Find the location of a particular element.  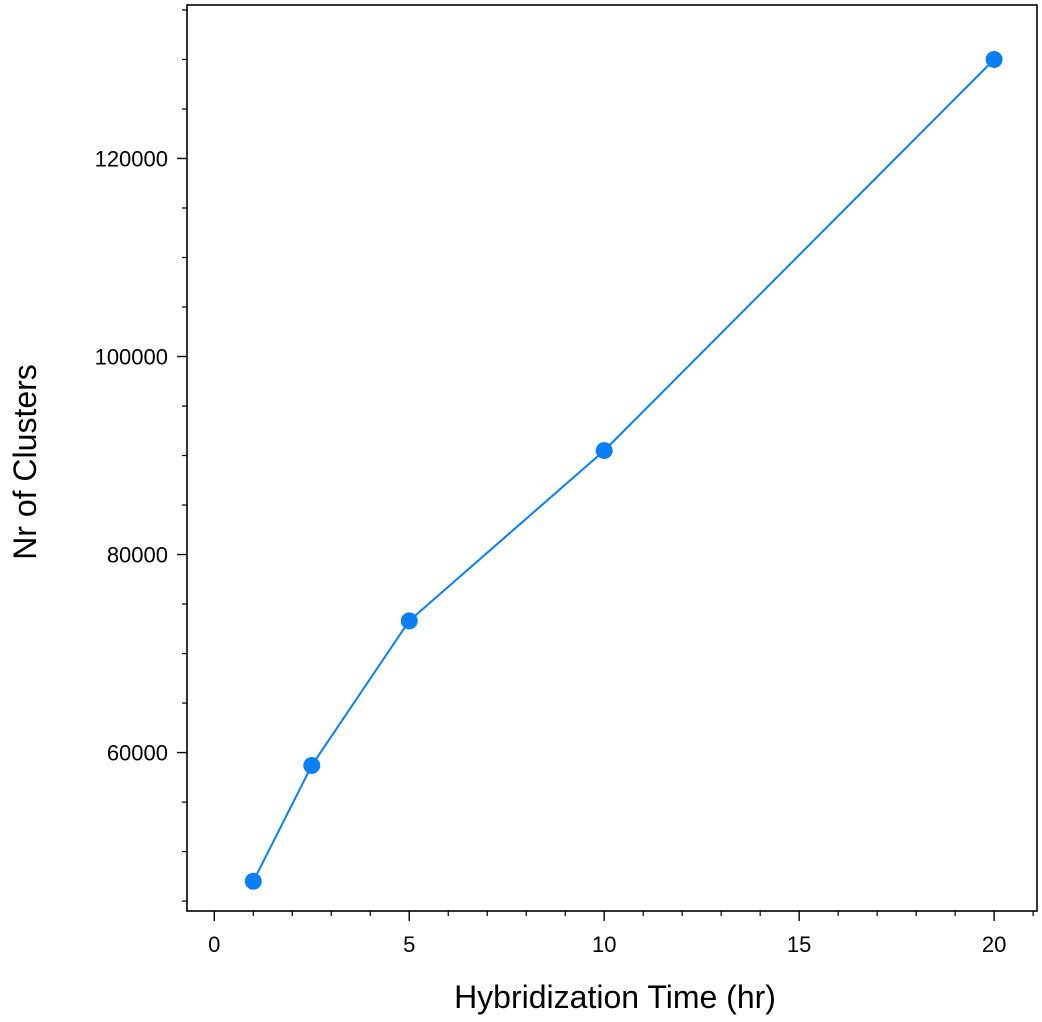

y-tick-label: 100000 is located at coordinates (131, 357).